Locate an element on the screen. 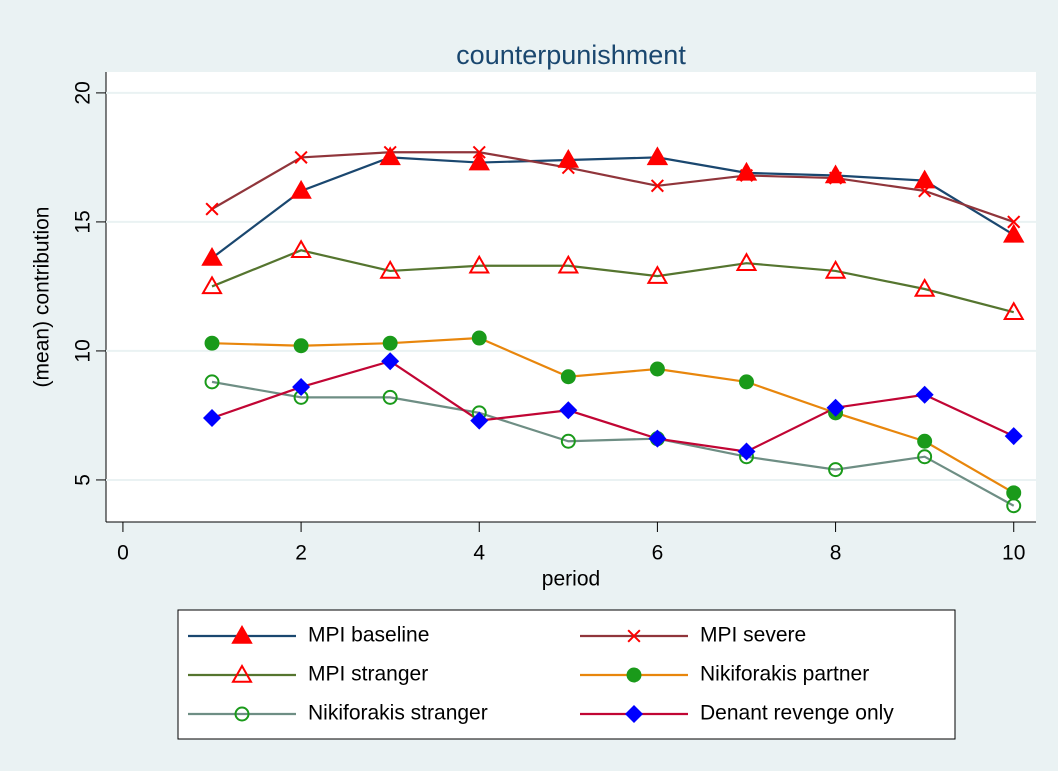 The width and height of the screenshot is (1058, 771). x-tick-label: 2 is located at coordinates (301, 553).